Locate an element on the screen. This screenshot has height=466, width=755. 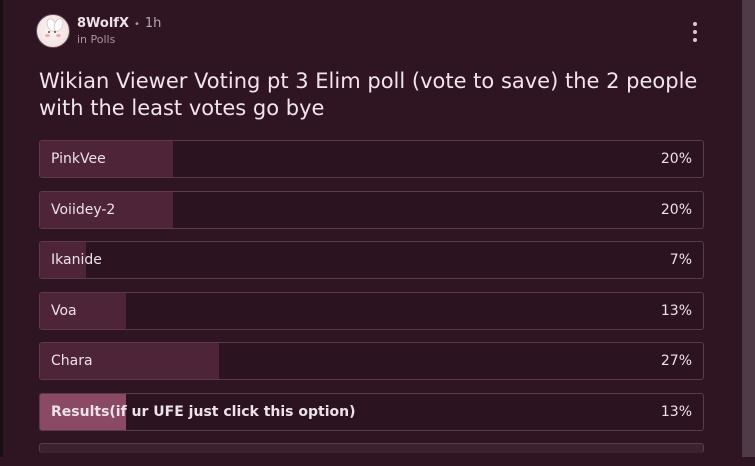
more-vertical-icon is located at coordinates (695, 32).